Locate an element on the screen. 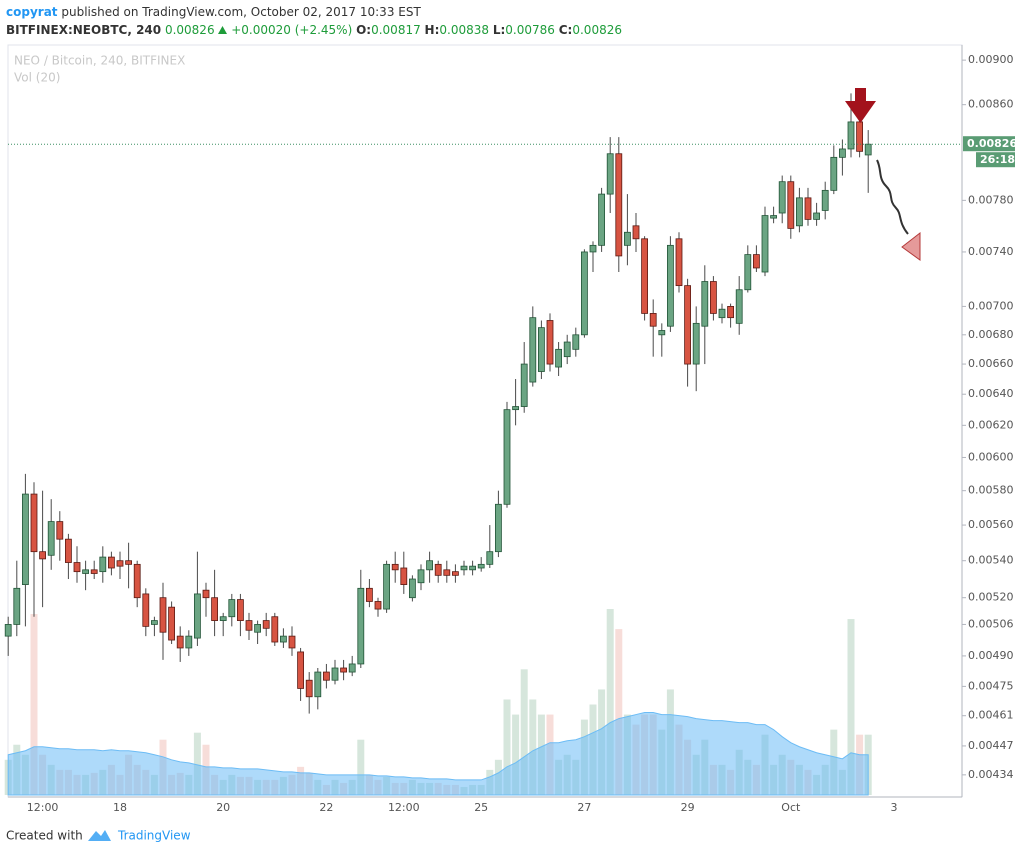 This screenshot has width=1020, height=853. y-tick-label: 0.00520 is located at coordinates (991, 597).